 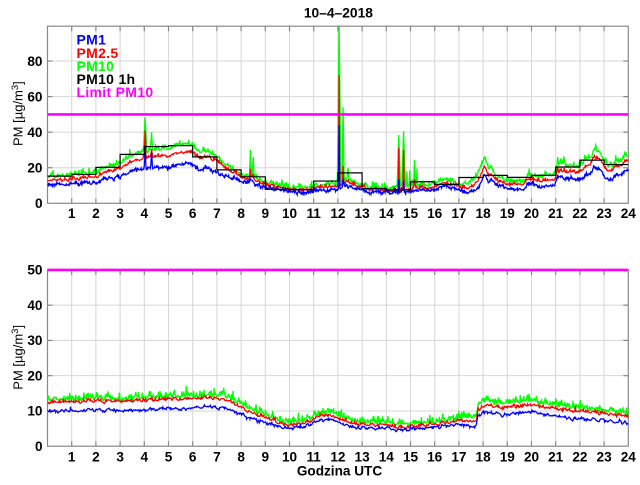 I want to click on svg-text: PM10, so click(x=96, y=66).